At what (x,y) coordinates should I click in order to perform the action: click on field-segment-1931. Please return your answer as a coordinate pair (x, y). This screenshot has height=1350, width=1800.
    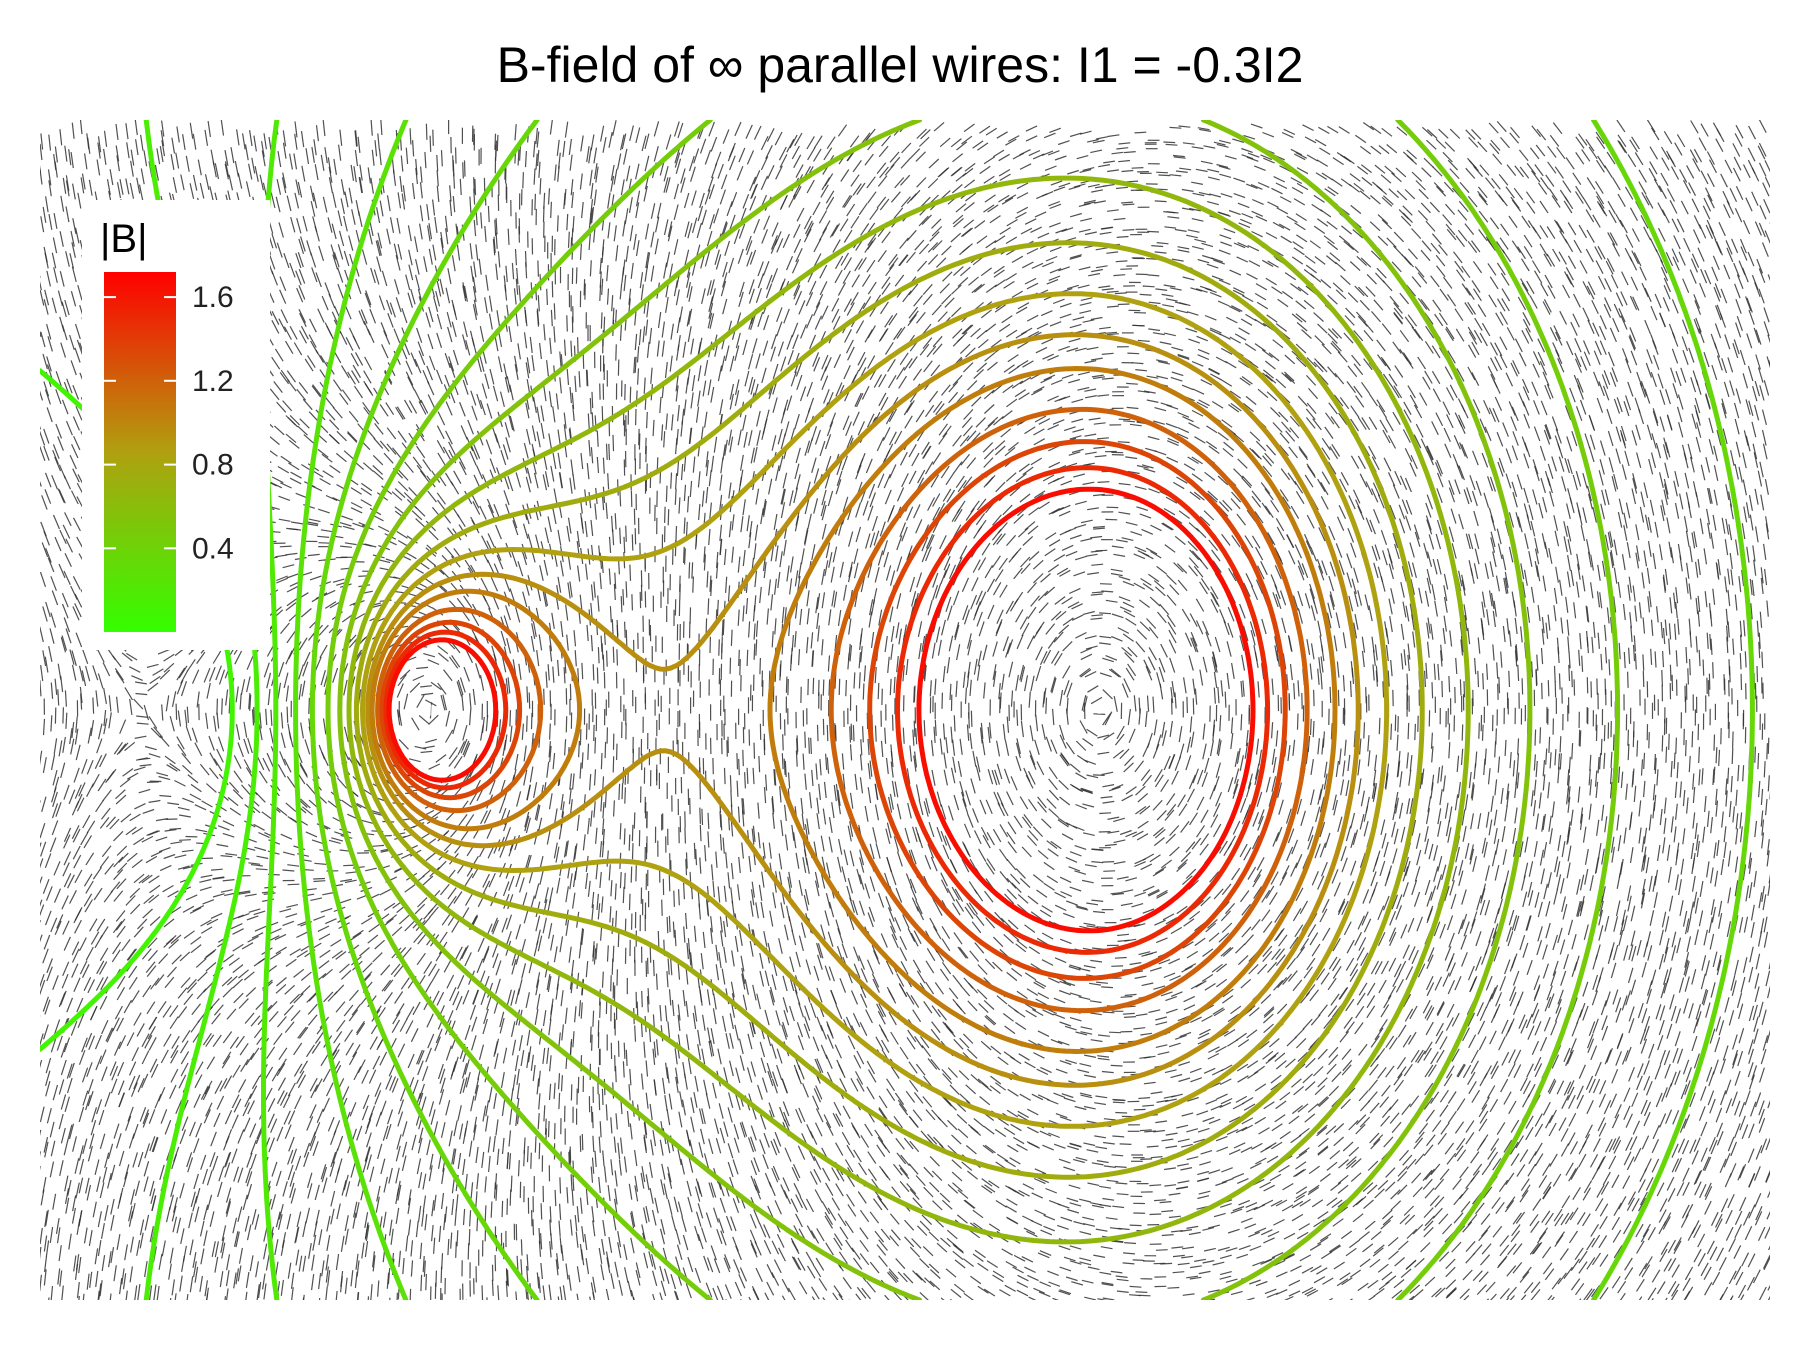
    Looking at the image, I should click on (291, 1144).